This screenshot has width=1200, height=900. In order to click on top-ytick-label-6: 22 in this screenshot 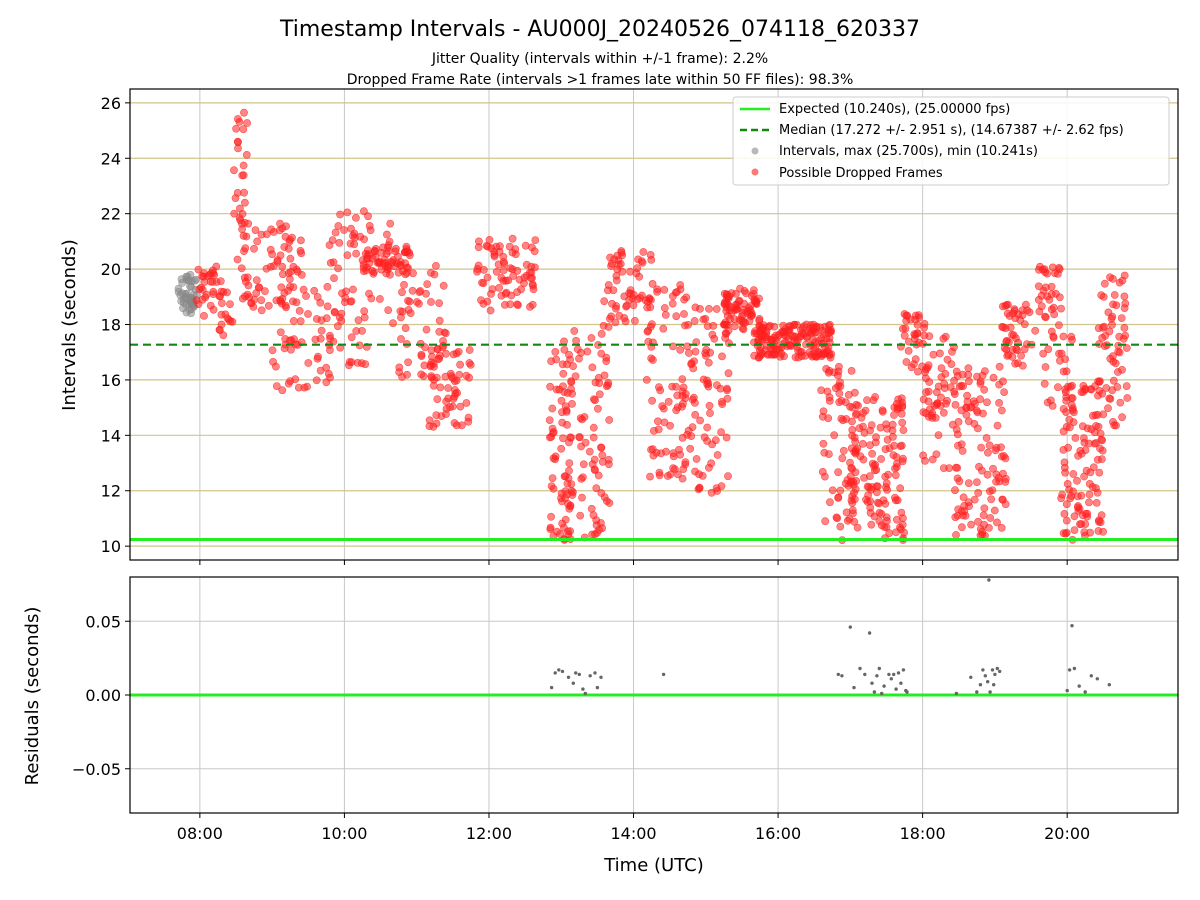, I will do `click(111, 214)`.